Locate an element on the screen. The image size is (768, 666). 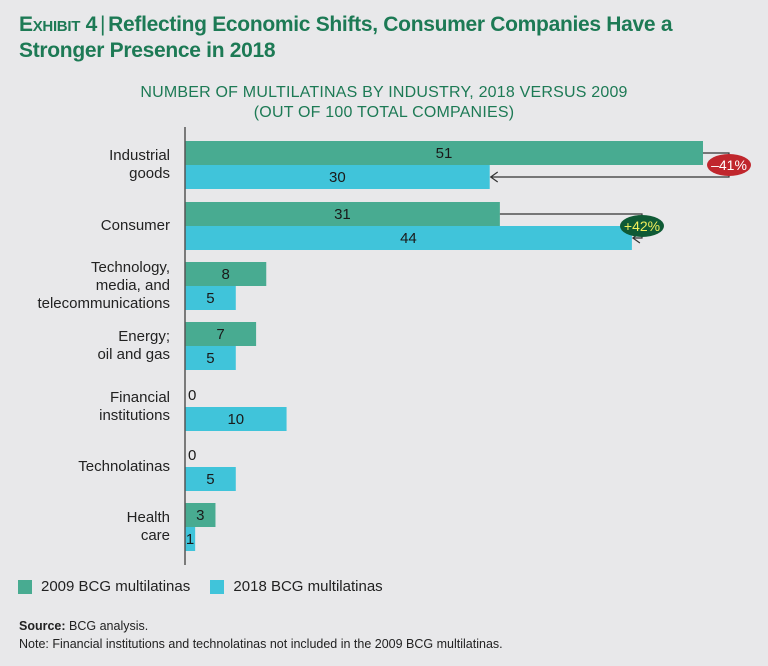
category-label: Health care is located at coordinates (148, 527).